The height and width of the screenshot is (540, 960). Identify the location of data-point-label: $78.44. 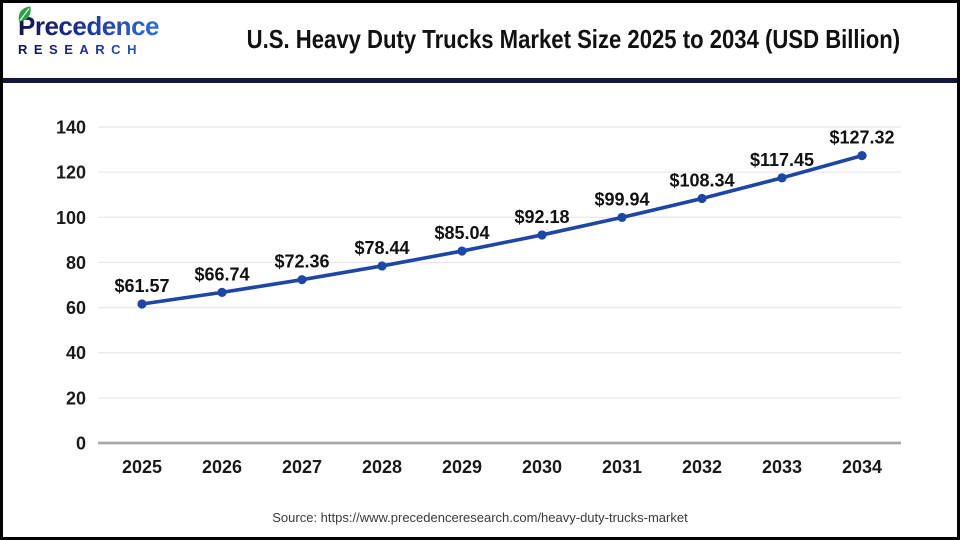
(381, 248).